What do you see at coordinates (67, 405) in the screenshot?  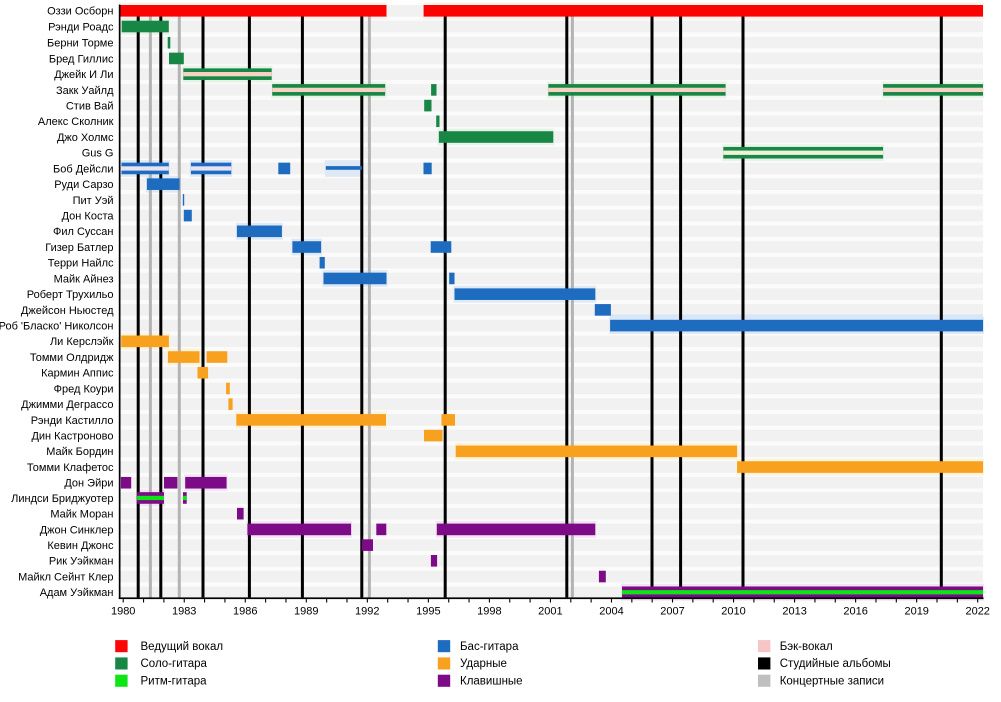 I see `svg-text: Джимми Деграссо` at bounding box center [67, 405].